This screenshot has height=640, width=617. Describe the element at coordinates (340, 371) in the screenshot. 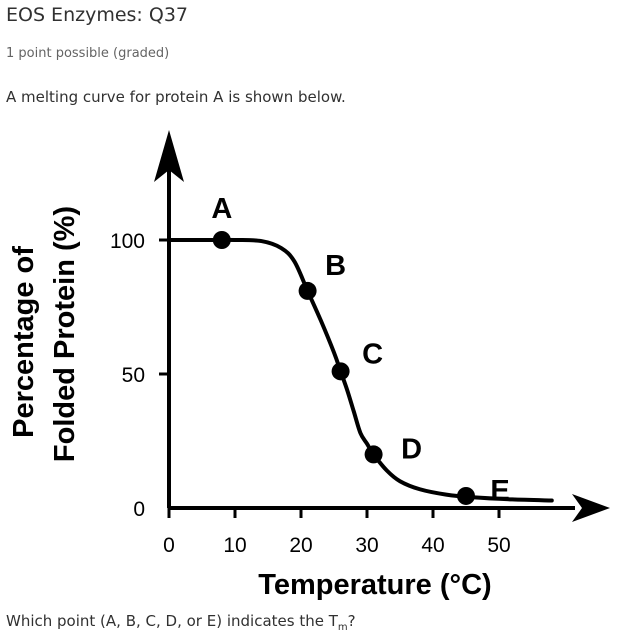

I see `data-point-c` at that location.